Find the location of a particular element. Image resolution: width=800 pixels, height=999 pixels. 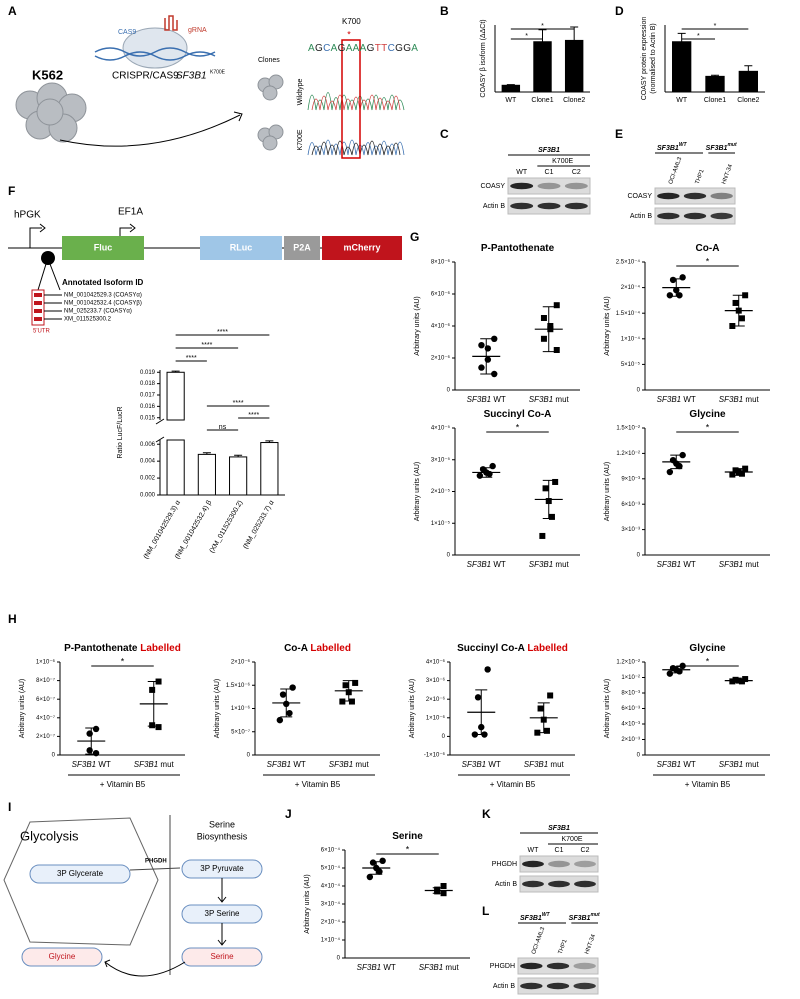

blot-gene: SF3B1WT is located at coordinates (535, 917).